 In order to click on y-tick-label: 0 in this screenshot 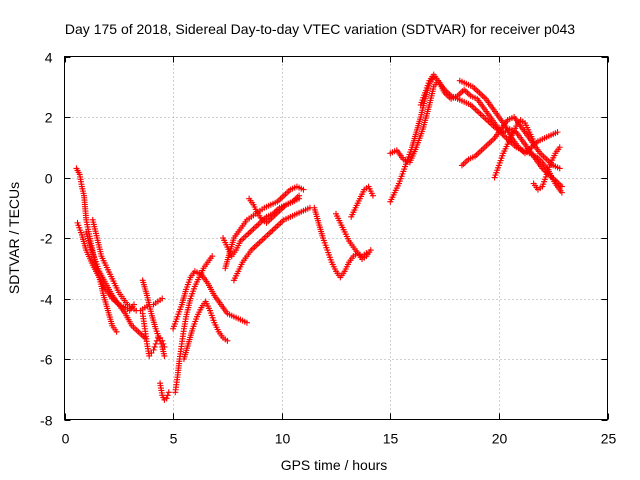, I will do `click(49, 179)`.